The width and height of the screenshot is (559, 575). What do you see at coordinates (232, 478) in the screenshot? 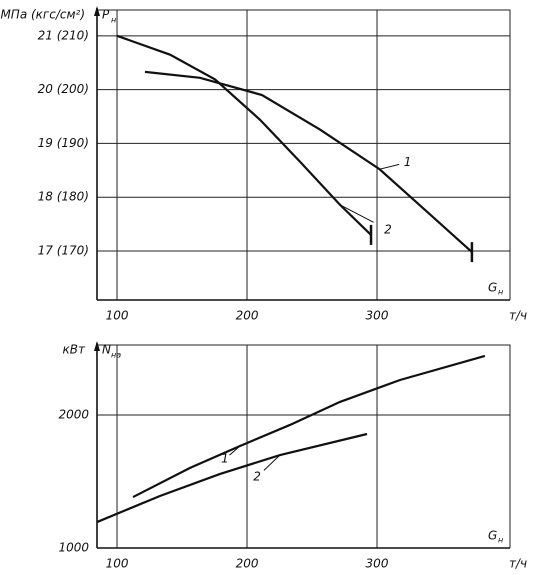
I see `line-series` at bounding box center [232, 478].